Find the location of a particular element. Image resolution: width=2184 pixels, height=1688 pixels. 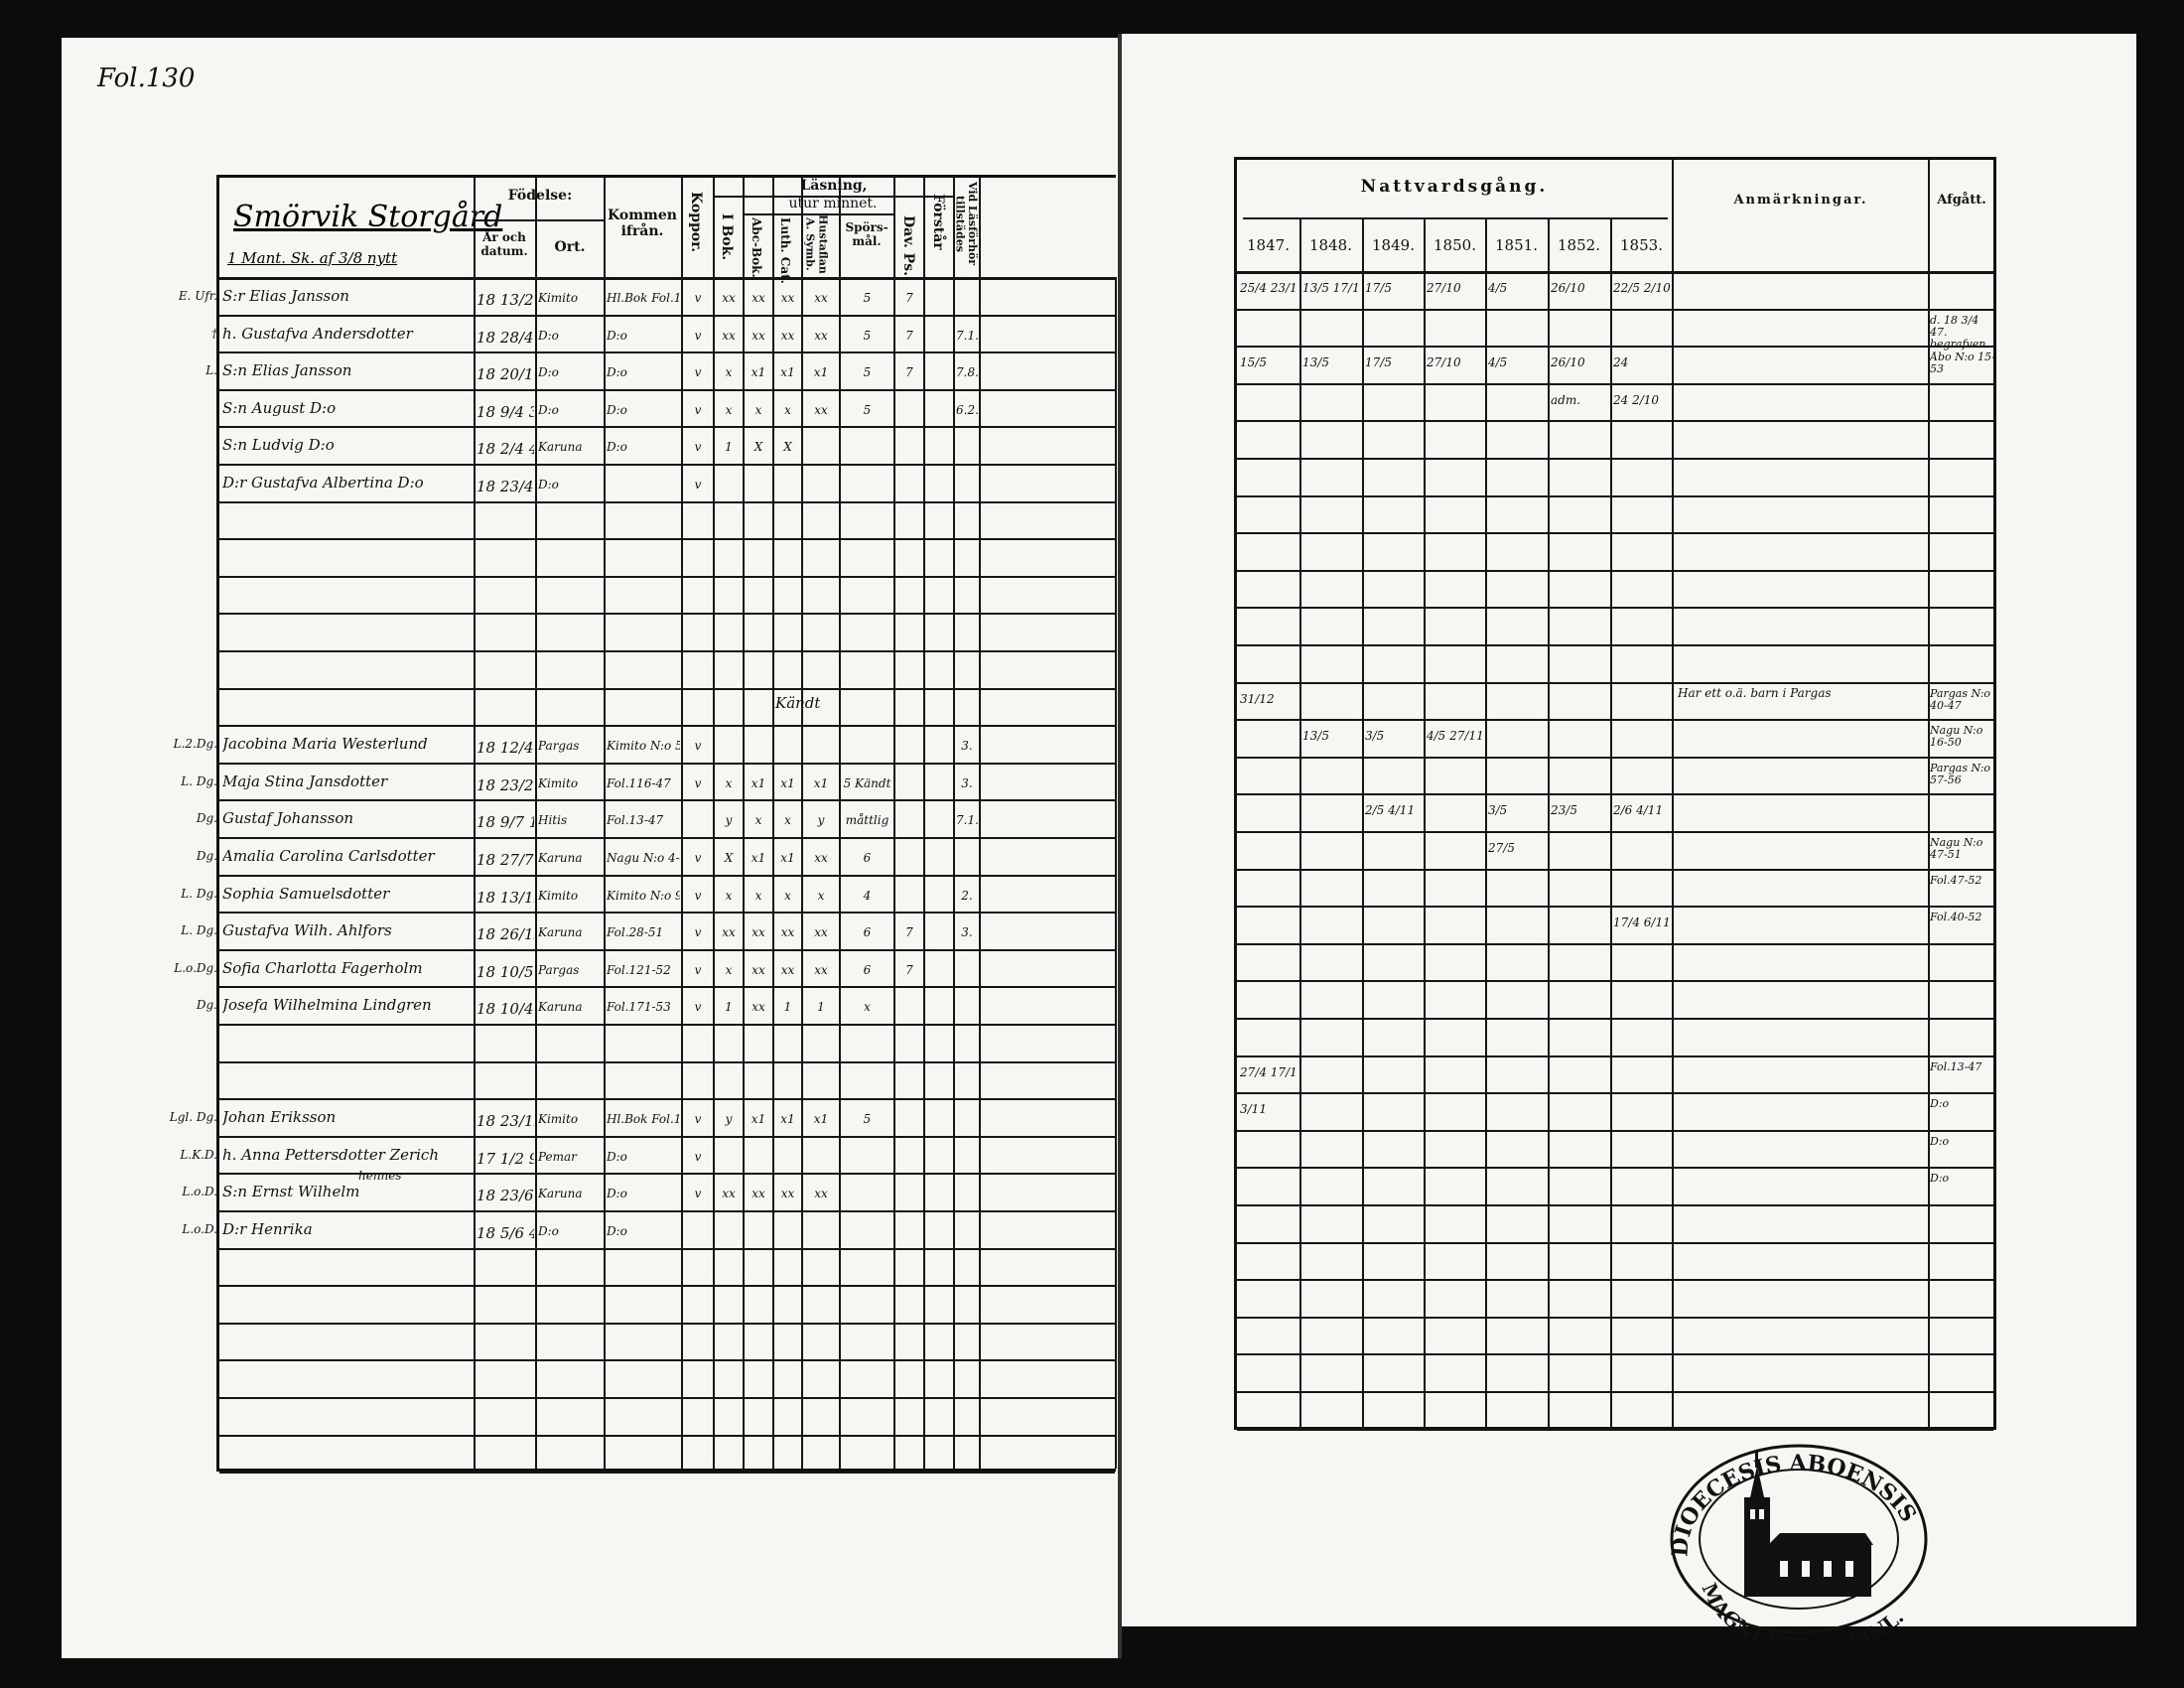

cell-ort: Pargas is located at coordinates (559, 969).